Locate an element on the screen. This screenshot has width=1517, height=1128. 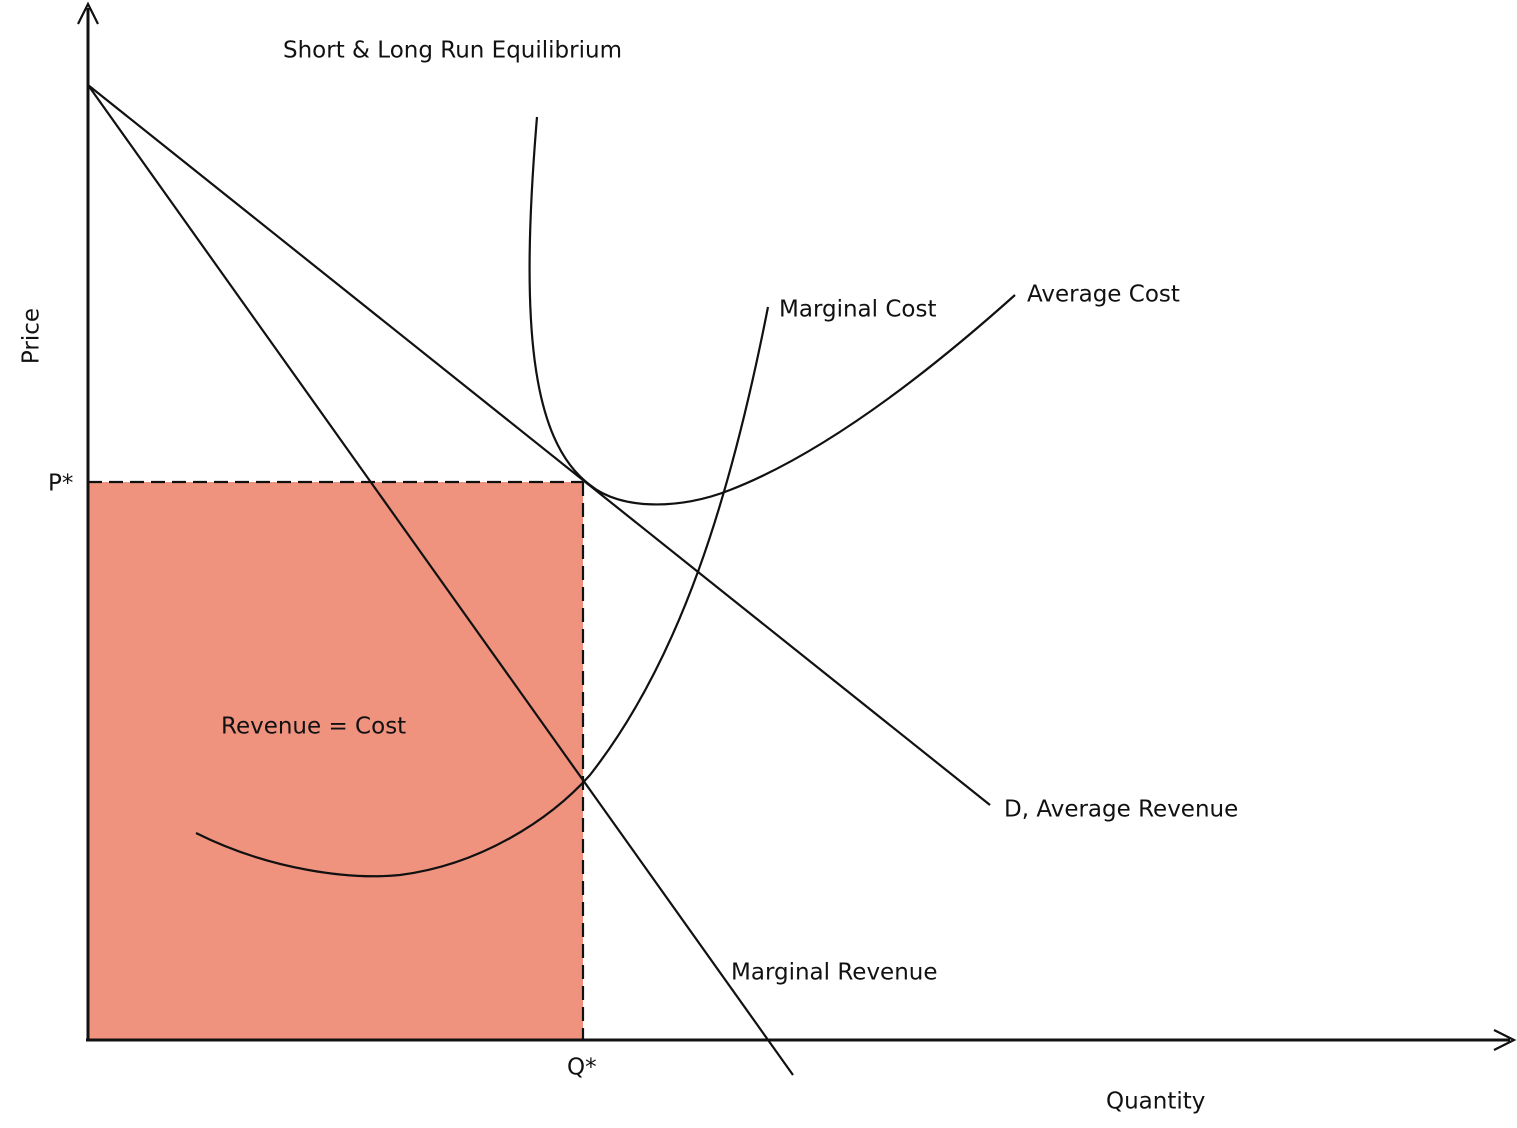
curve-label: Marginal Cost is located at coordinates (858, 310).